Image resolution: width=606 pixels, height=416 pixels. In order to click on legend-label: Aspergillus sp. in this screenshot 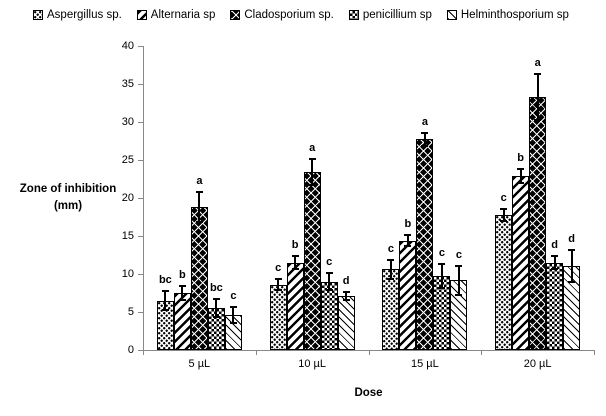, I will do `click(84, 15)`.